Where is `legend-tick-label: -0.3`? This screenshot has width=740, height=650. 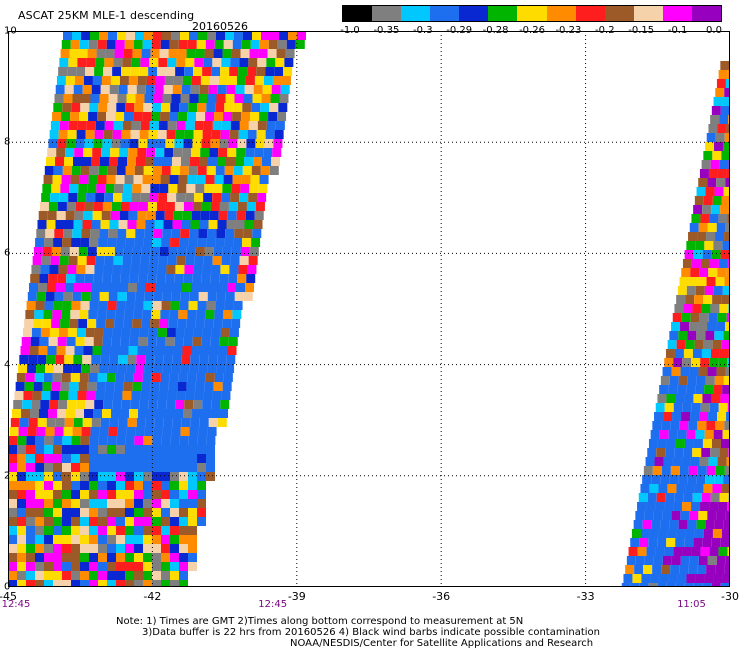 legend-tick-label: -0.3 is located at coordinates (423, 30).